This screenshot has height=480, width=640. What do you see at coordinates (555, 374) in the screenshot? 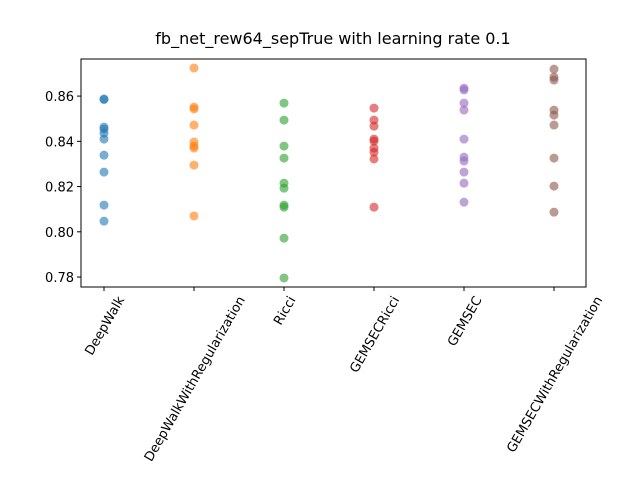
I see `x-tick-label: GEMSECWithRegularization` at bounding box center [555, 374].